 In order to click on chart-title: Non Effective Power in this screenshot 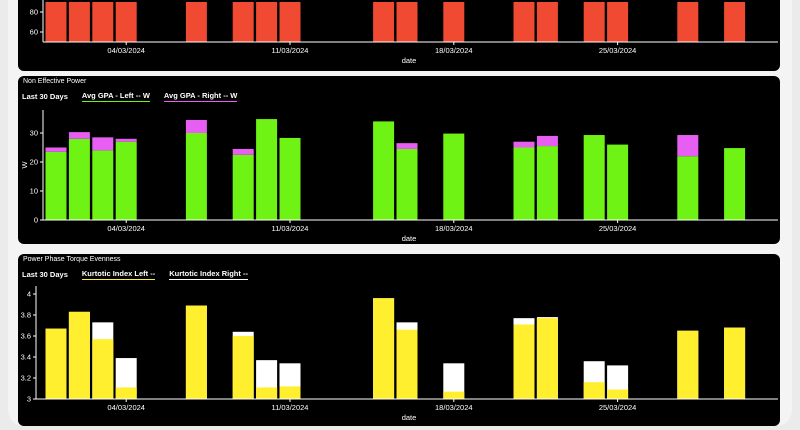, I will do `click(55, 81)`.